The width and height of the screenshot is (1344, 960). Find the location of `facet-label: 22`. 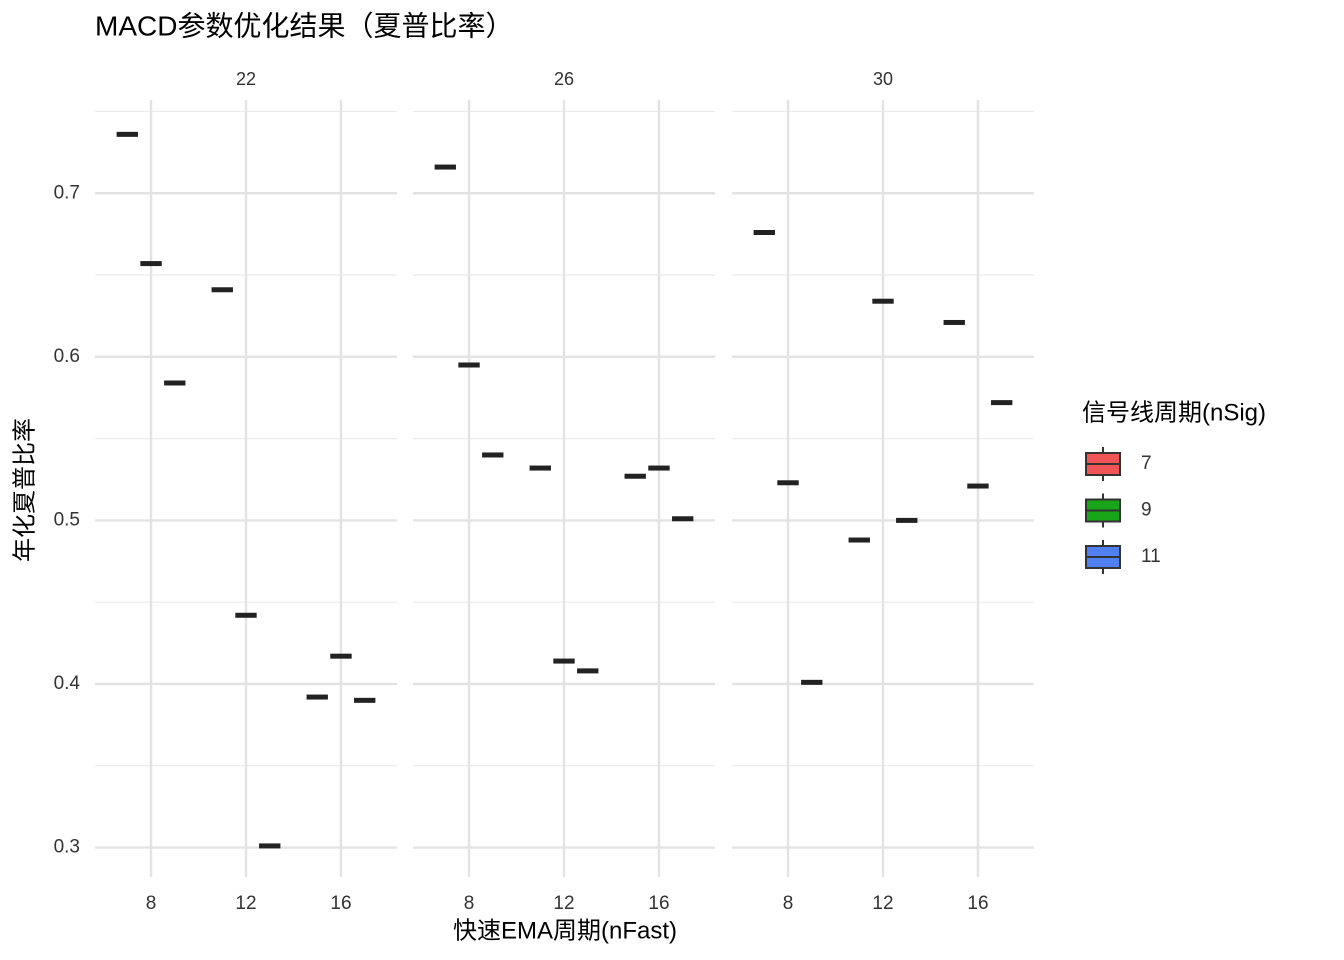

facet-label: 22 is located at coordinates (246, 79).